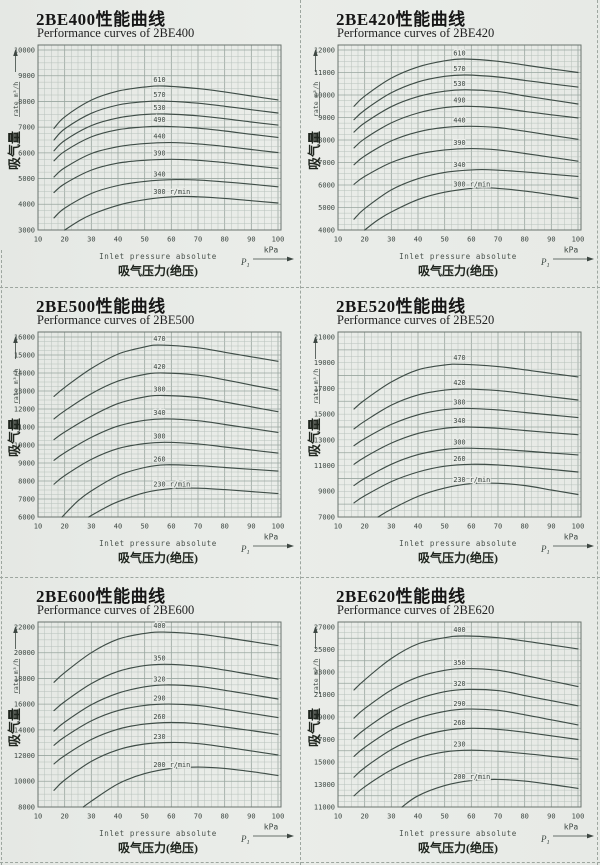 The image size is (600, 865). What do you see at coordinates (324, 740) in the screenshot?
I see `y-tick-label: 17000` at bounding box center [324, 740].